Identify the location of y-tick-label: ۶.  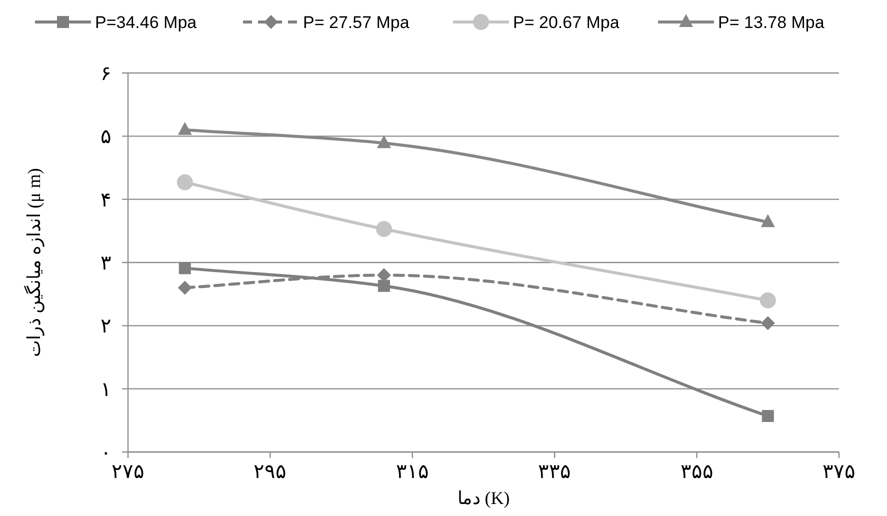
(106, 74).